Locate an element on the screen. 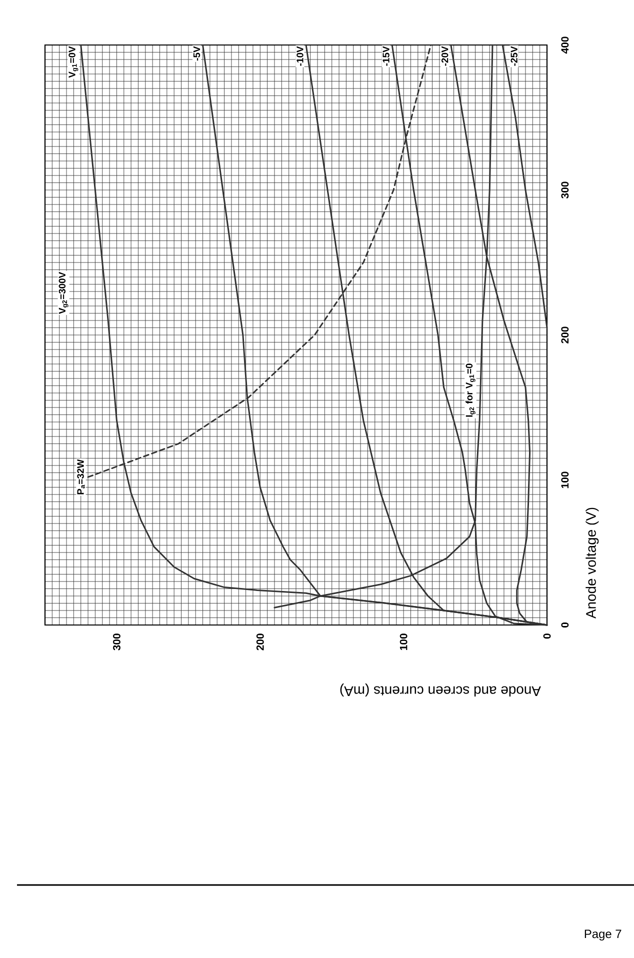  text: V$_{g1}$=0V is located at coordinates (73, 62).